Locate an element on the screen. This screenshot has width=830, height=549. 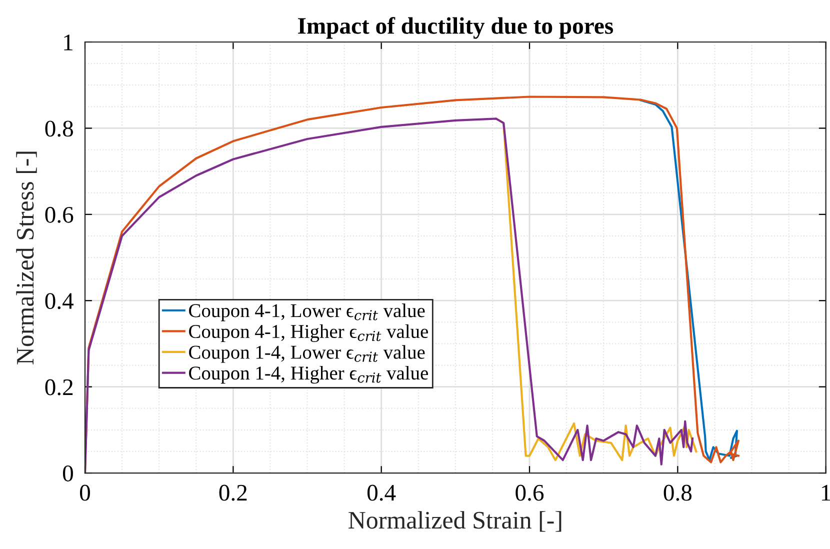
legend-label: Coupon 4-1, Lower ϵ$_{crit}$ value is located at coordinates (307, 313).